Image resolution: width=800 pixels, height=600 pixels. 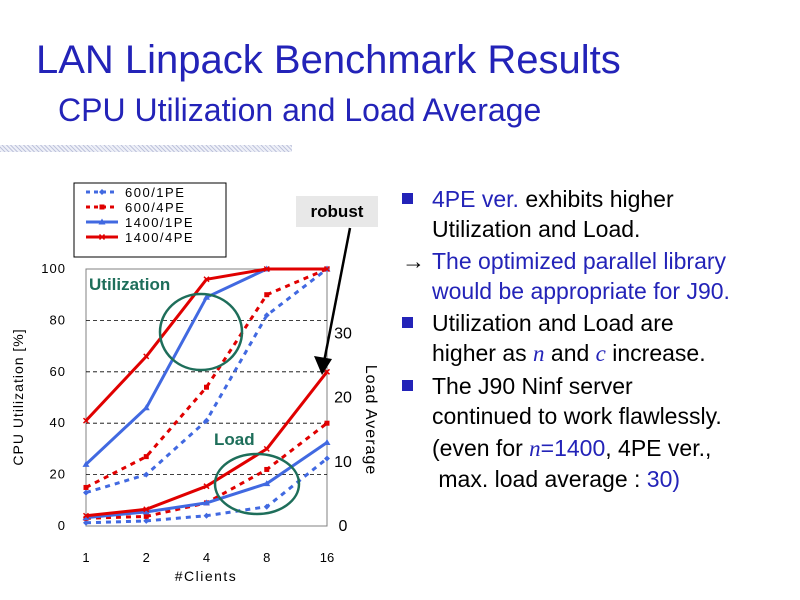 I want to click on legend-label: 600/4PE, so click(x=155, y=207).